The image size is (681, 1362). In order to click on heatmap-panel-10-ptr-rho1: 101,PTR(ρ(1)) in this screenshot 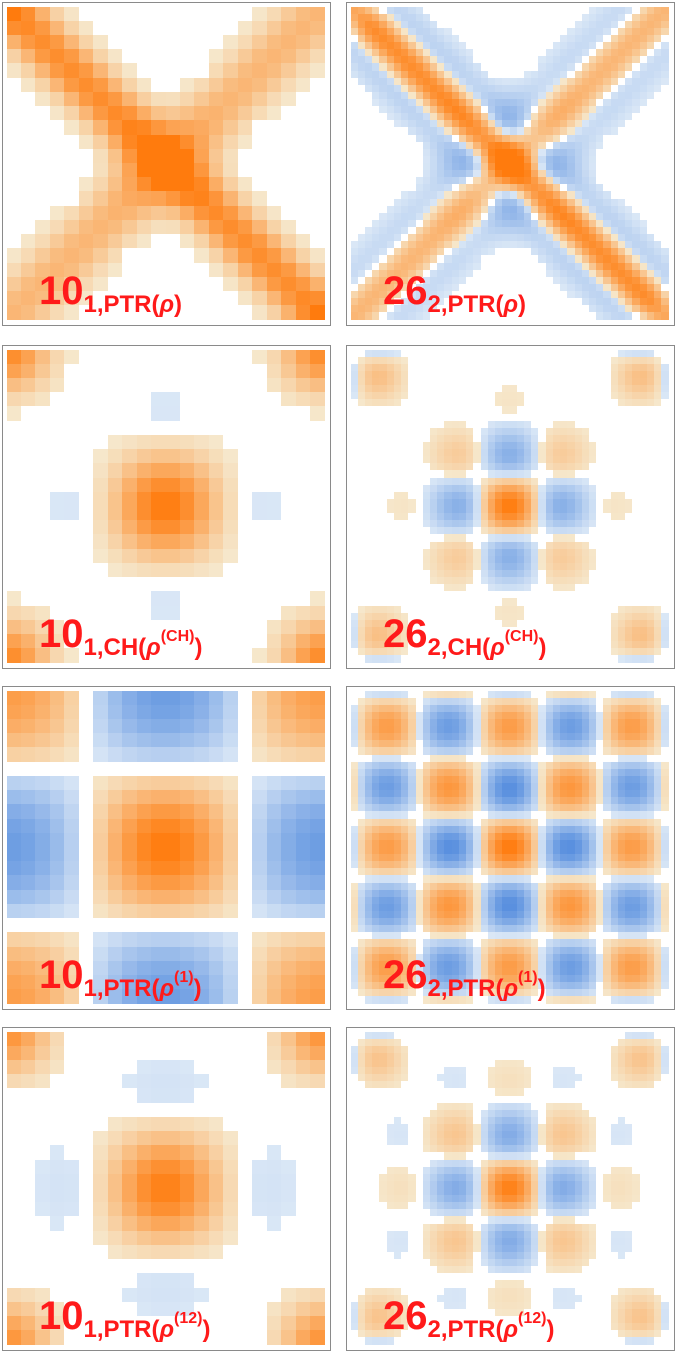, I will do `click(166, 848)`.